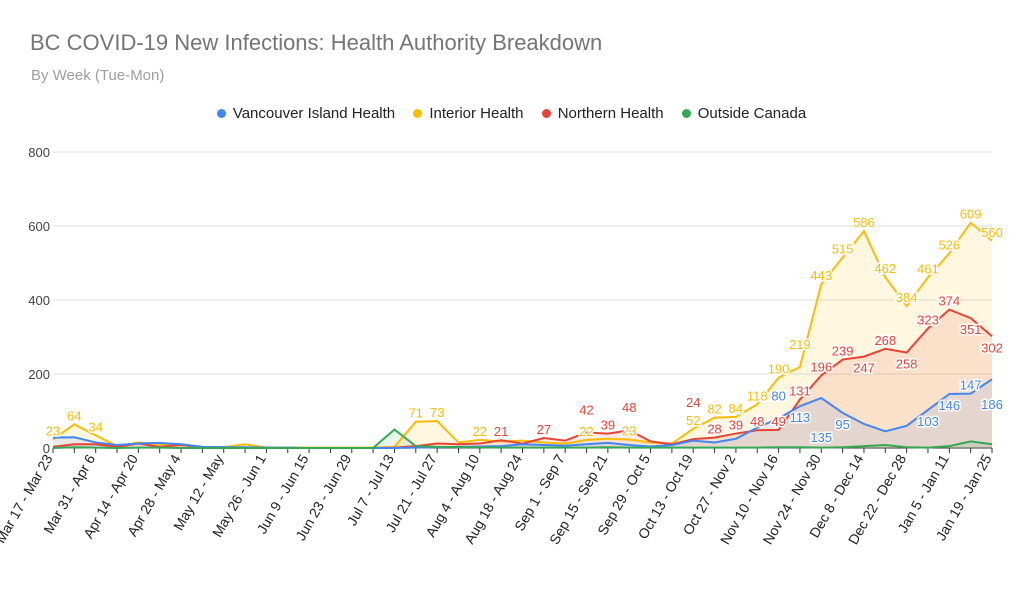 The image size is (1023, 596). Describe the element at coordinates (39, 300) in the screenshot. I see `y-tick-label: 400` at that location.